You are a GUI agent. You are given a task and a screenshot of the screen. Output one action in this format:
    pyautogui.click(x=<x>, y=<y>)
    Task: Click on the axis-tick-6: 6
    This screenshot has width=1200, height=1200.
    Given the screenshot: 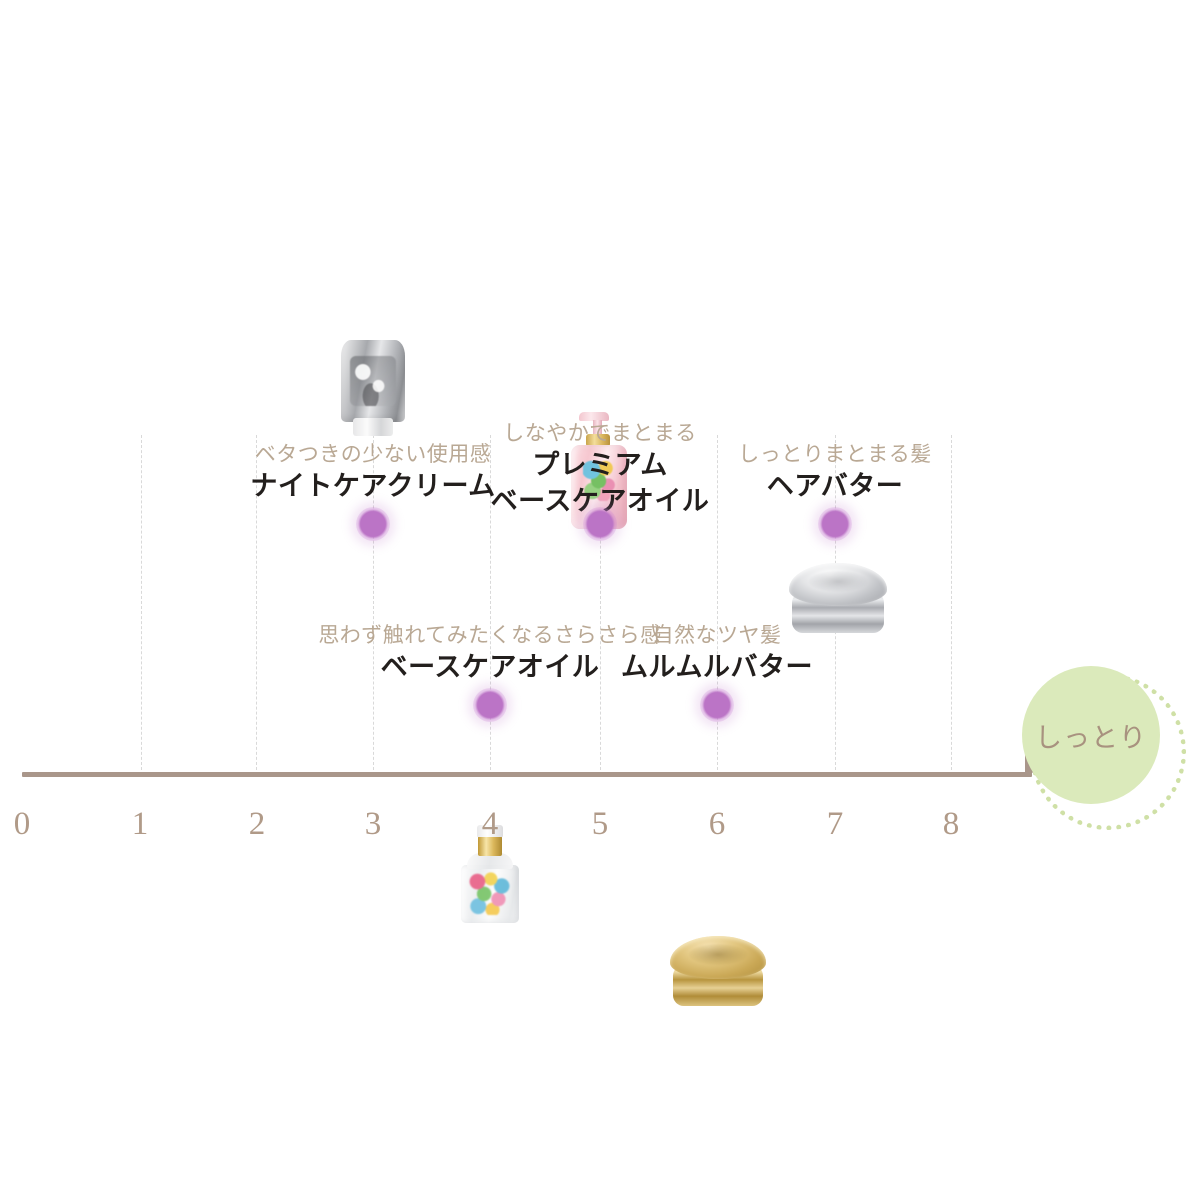 What is the action you would take?
    pyautogui.click(x=717, y=824)
    